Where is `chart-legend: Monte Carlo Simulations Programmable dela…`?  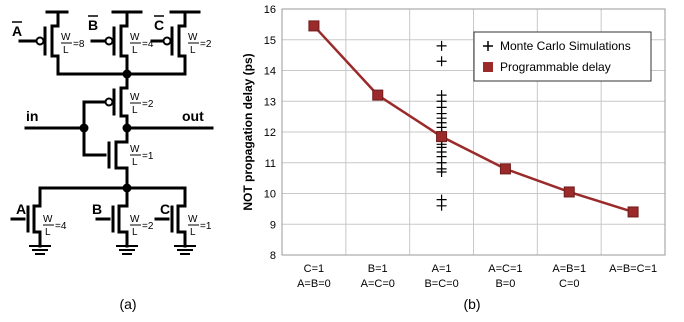
chart-legend: Monte Carlo Simulations Programmable dela… is located at coordinates (562, 56).